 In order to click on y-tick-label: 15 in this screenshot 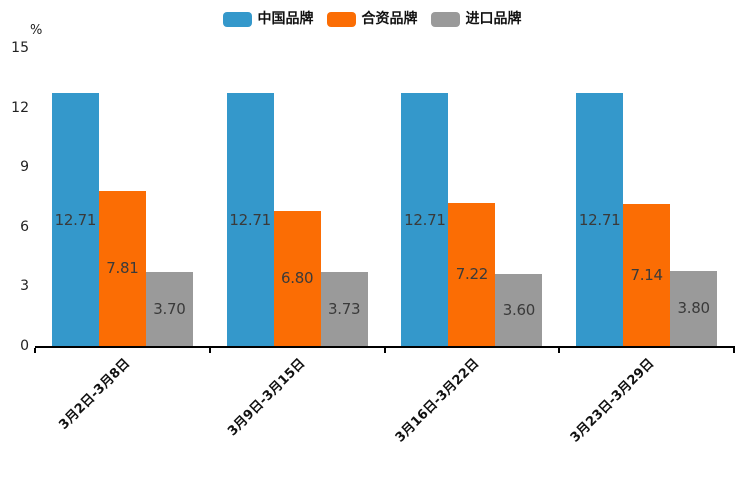, I will do `click(20, 48)`.